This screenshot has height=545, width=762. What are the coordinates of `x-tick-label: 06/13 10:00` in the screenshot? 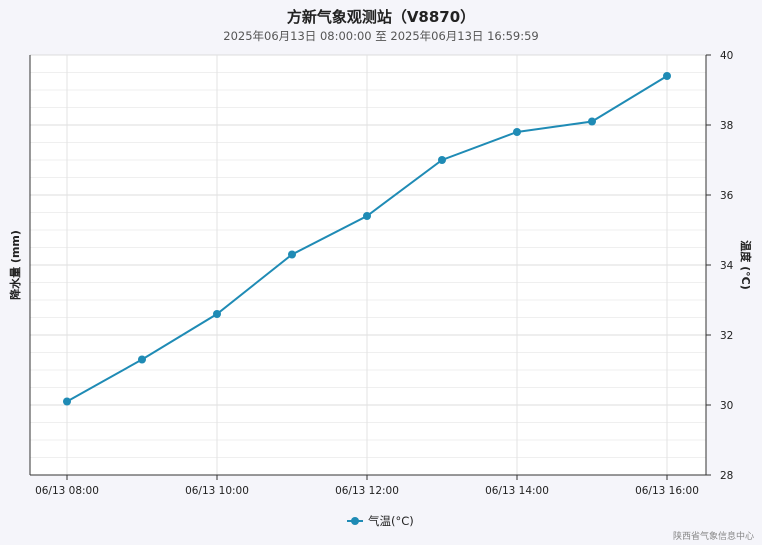 It's located at (217, 491).